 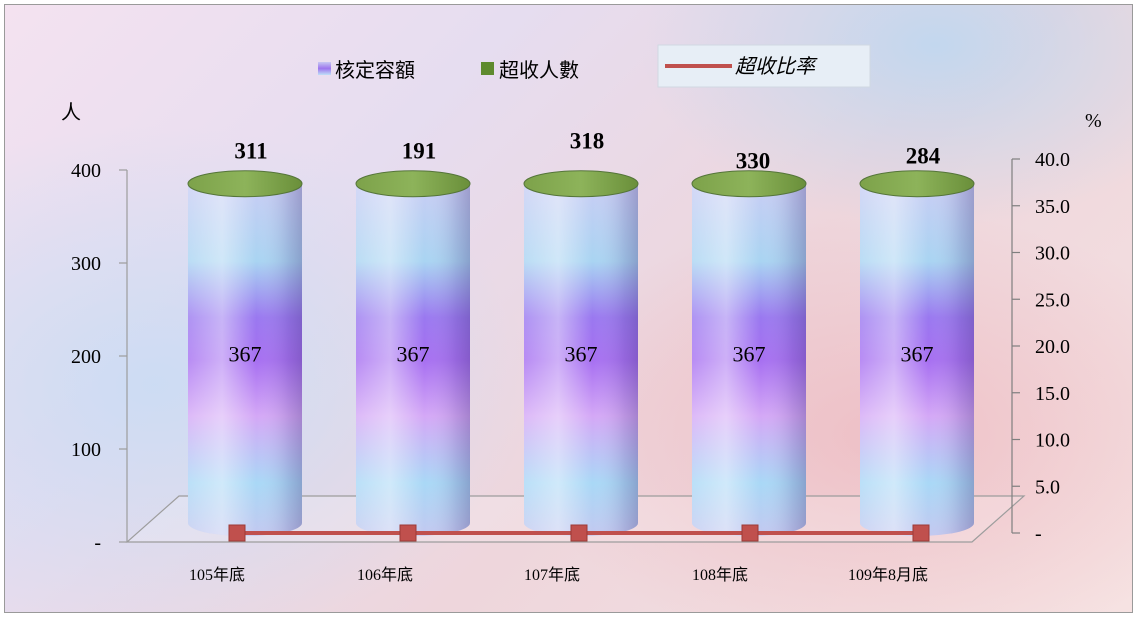 I want to click on legend-swatch-quota, so click(x=324, y=68).